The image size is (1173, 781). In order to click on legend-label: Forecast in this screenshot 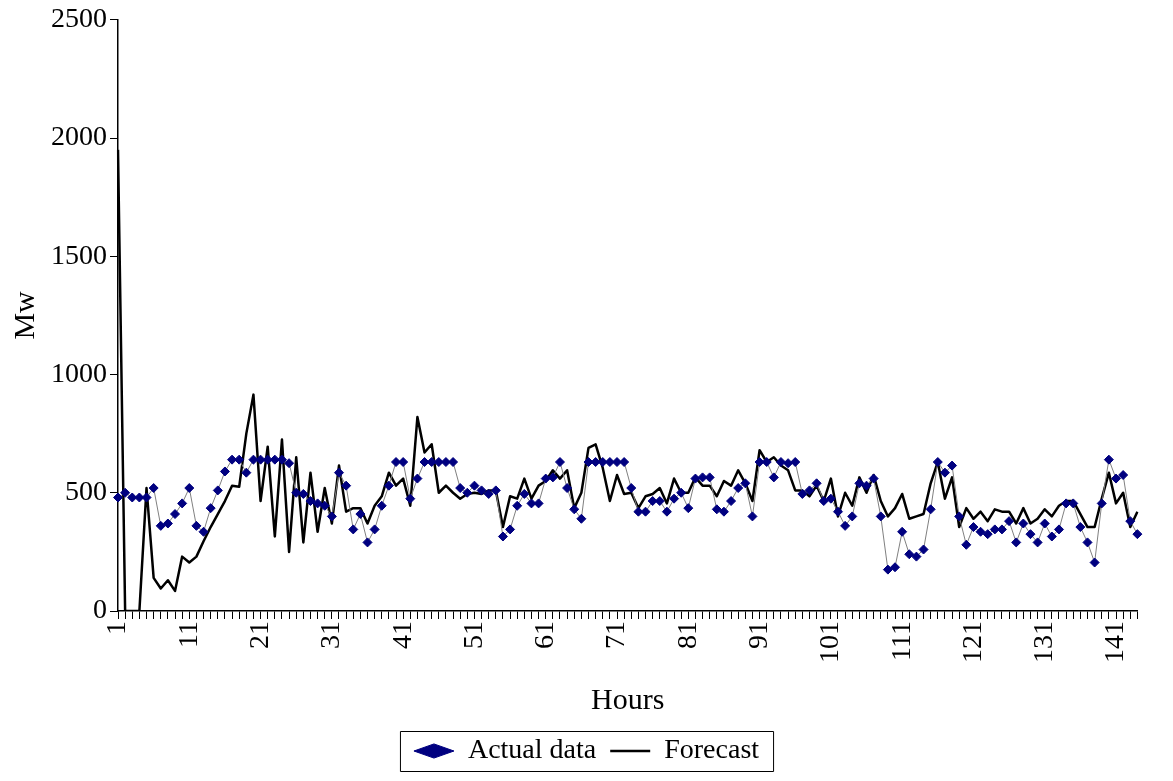, I will do `click(712, 749)`.